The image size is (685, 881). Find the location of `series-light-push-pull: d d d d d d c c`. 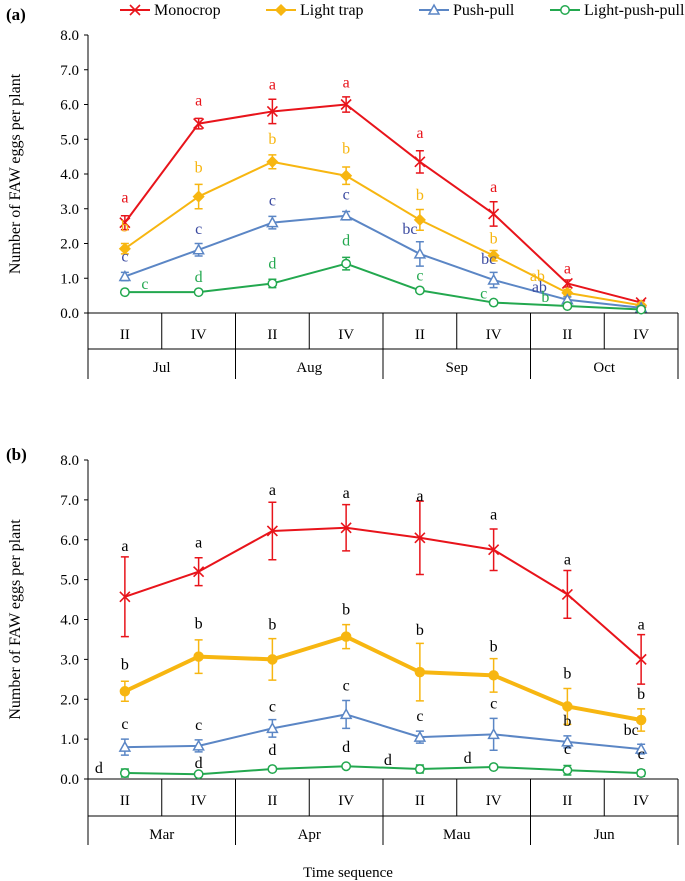

series-light-push-pull: d d d d d d c c is located at coordinates (371, 759).